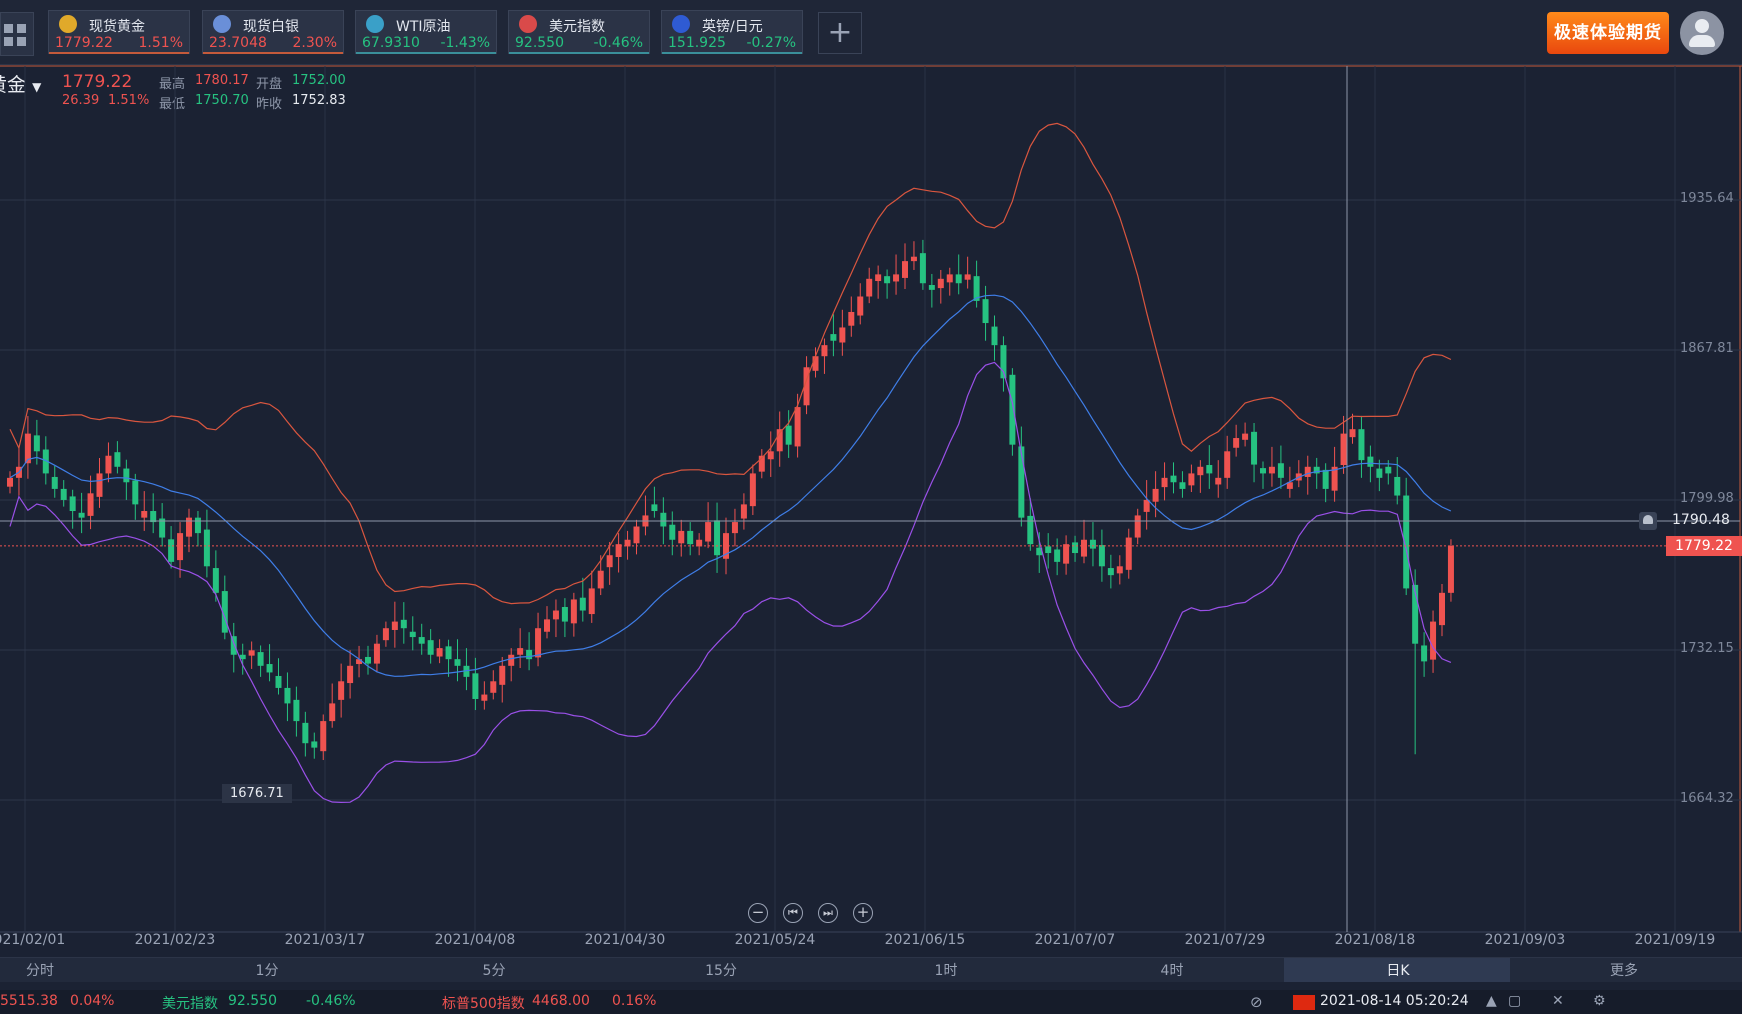 The width and height of the screenshot is (1742, 1014). Describe the element at coordinates (29, 1001) in the screenshot. I see `status-item1-value: 5515.38` at that location.